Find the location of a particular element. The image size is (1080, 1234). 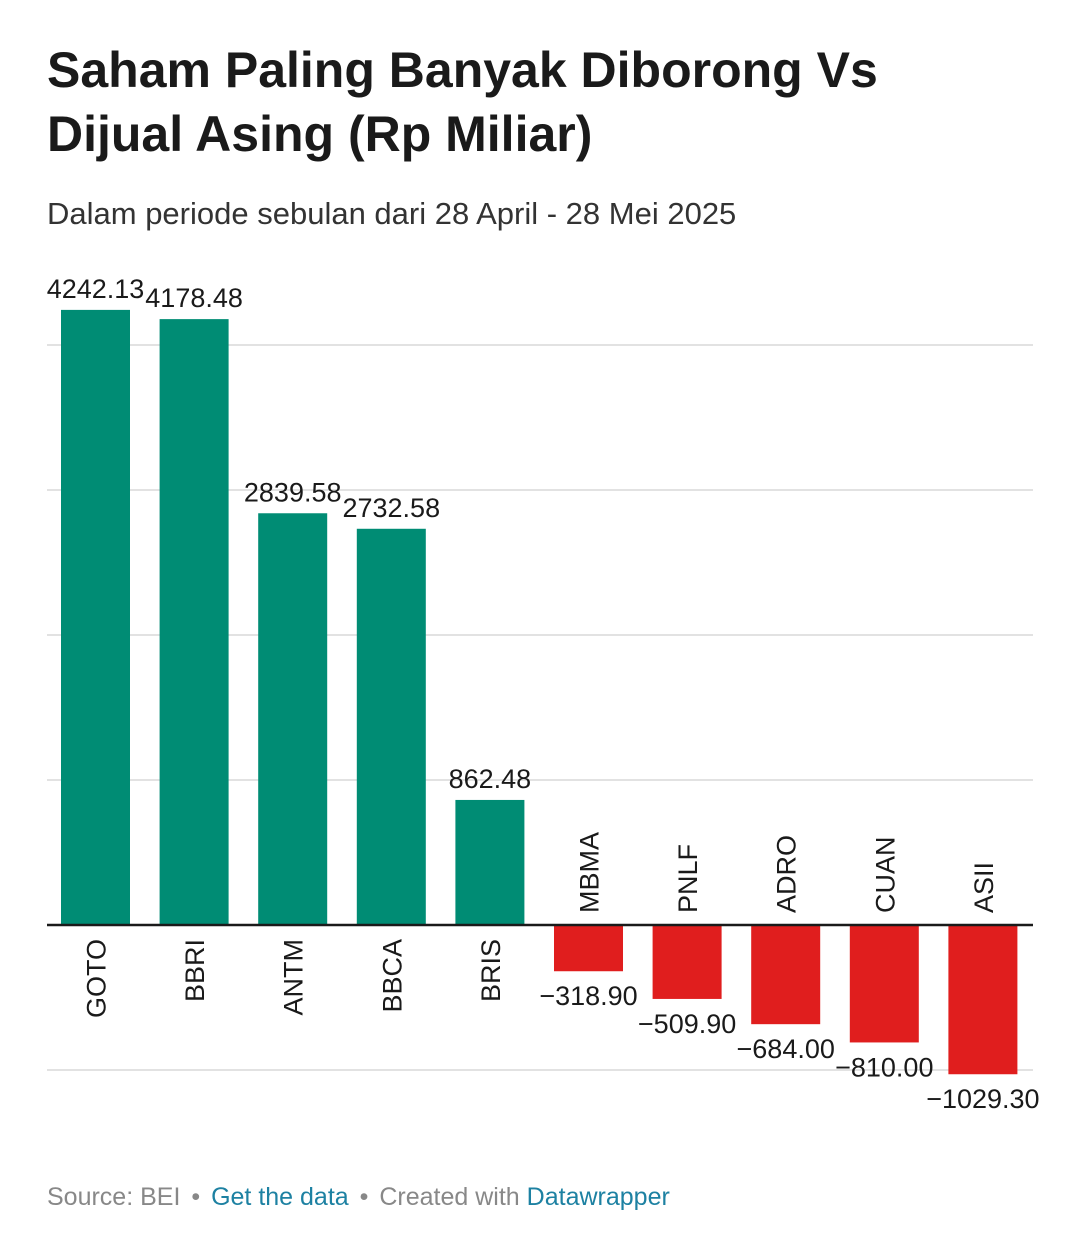

category-label: PNLF is located at coordinates (688, 878).